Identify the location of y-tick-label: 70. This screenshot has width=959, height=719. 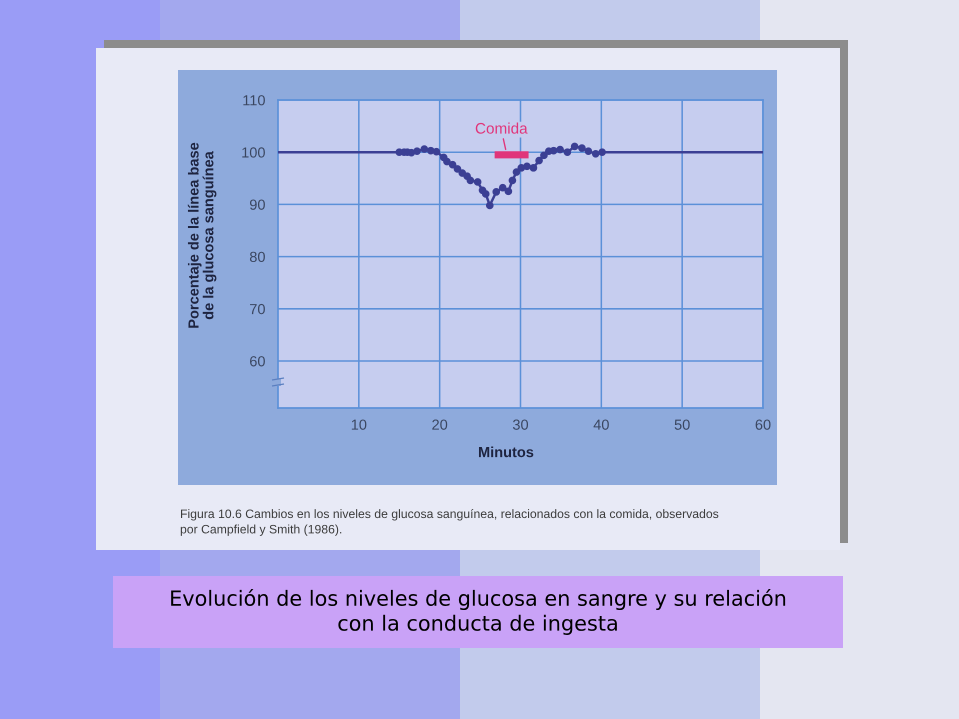
(257, 309).